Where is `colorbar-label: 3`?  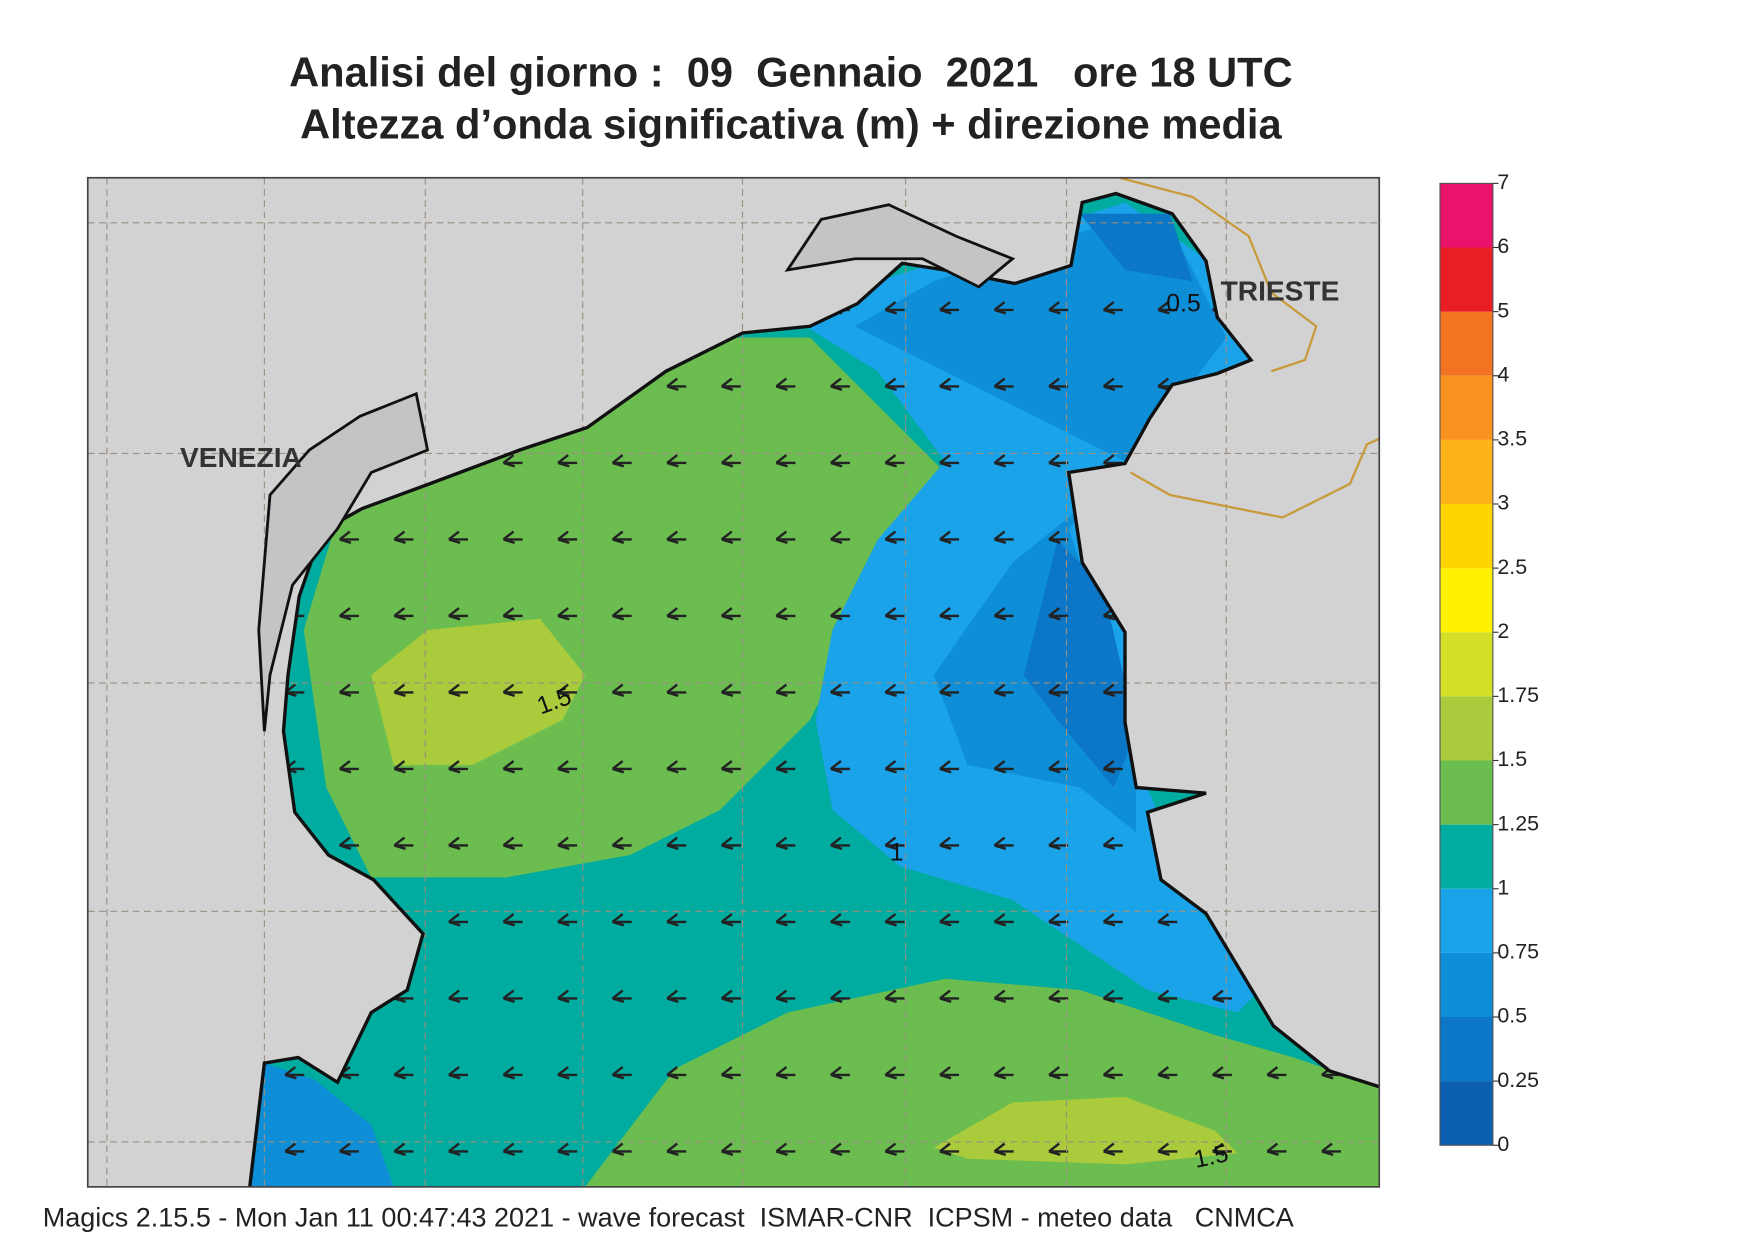 colorbar-label: 3 is located at coordinates (1503, 503).